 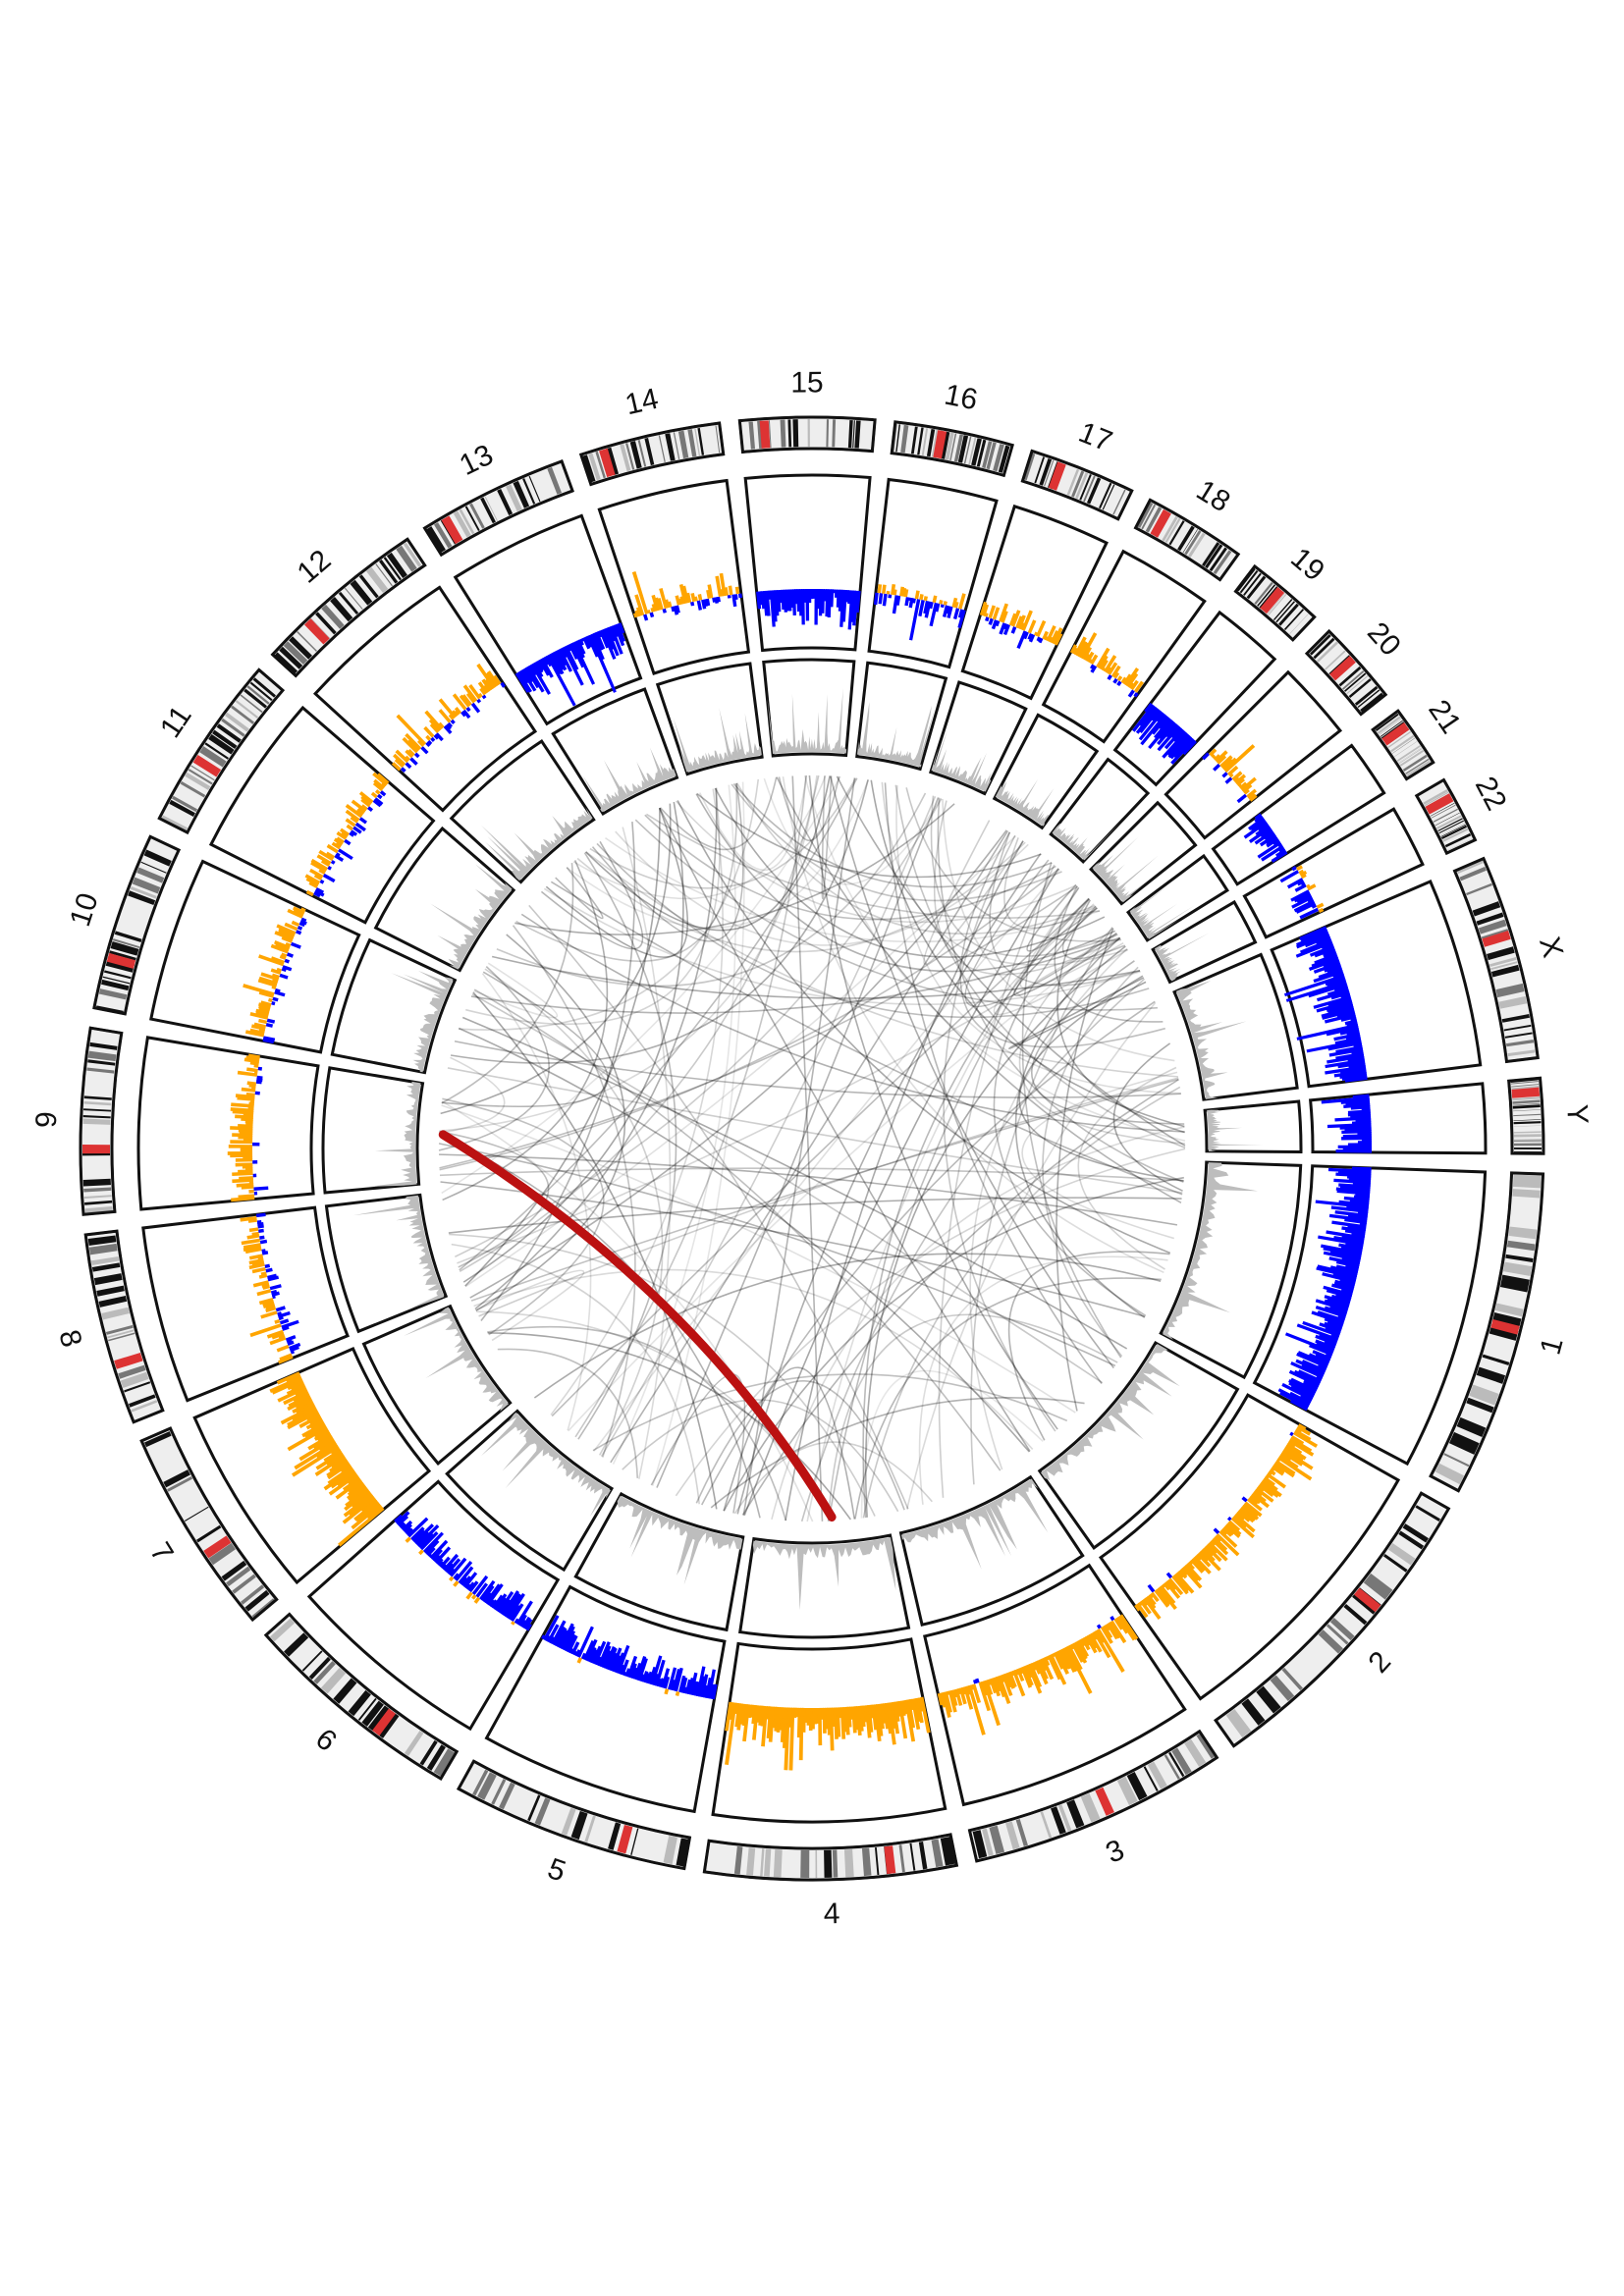 I want to click on chromosome-label-5: 5, so click(x=557, y=1871).